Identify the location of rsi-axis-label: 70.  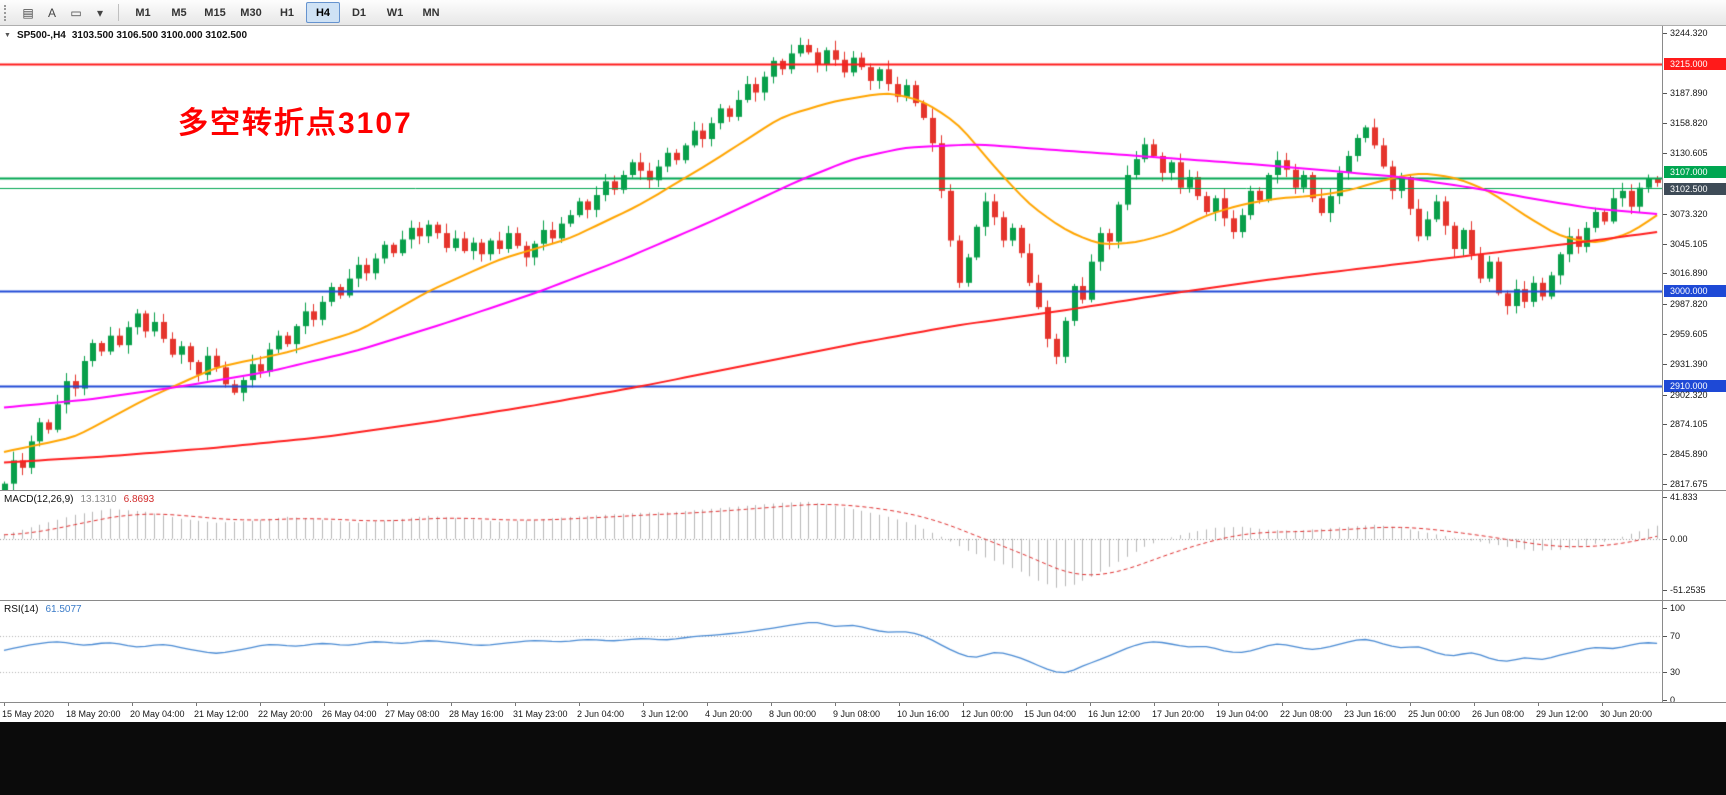
(1675, 635).